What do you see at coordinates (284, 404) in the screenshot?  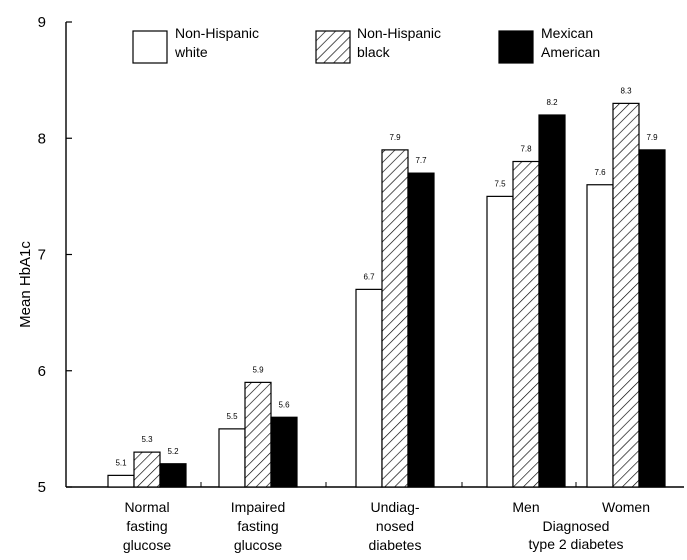 I see `bar-value-label: 5.6` at bounding box center [284, 404].